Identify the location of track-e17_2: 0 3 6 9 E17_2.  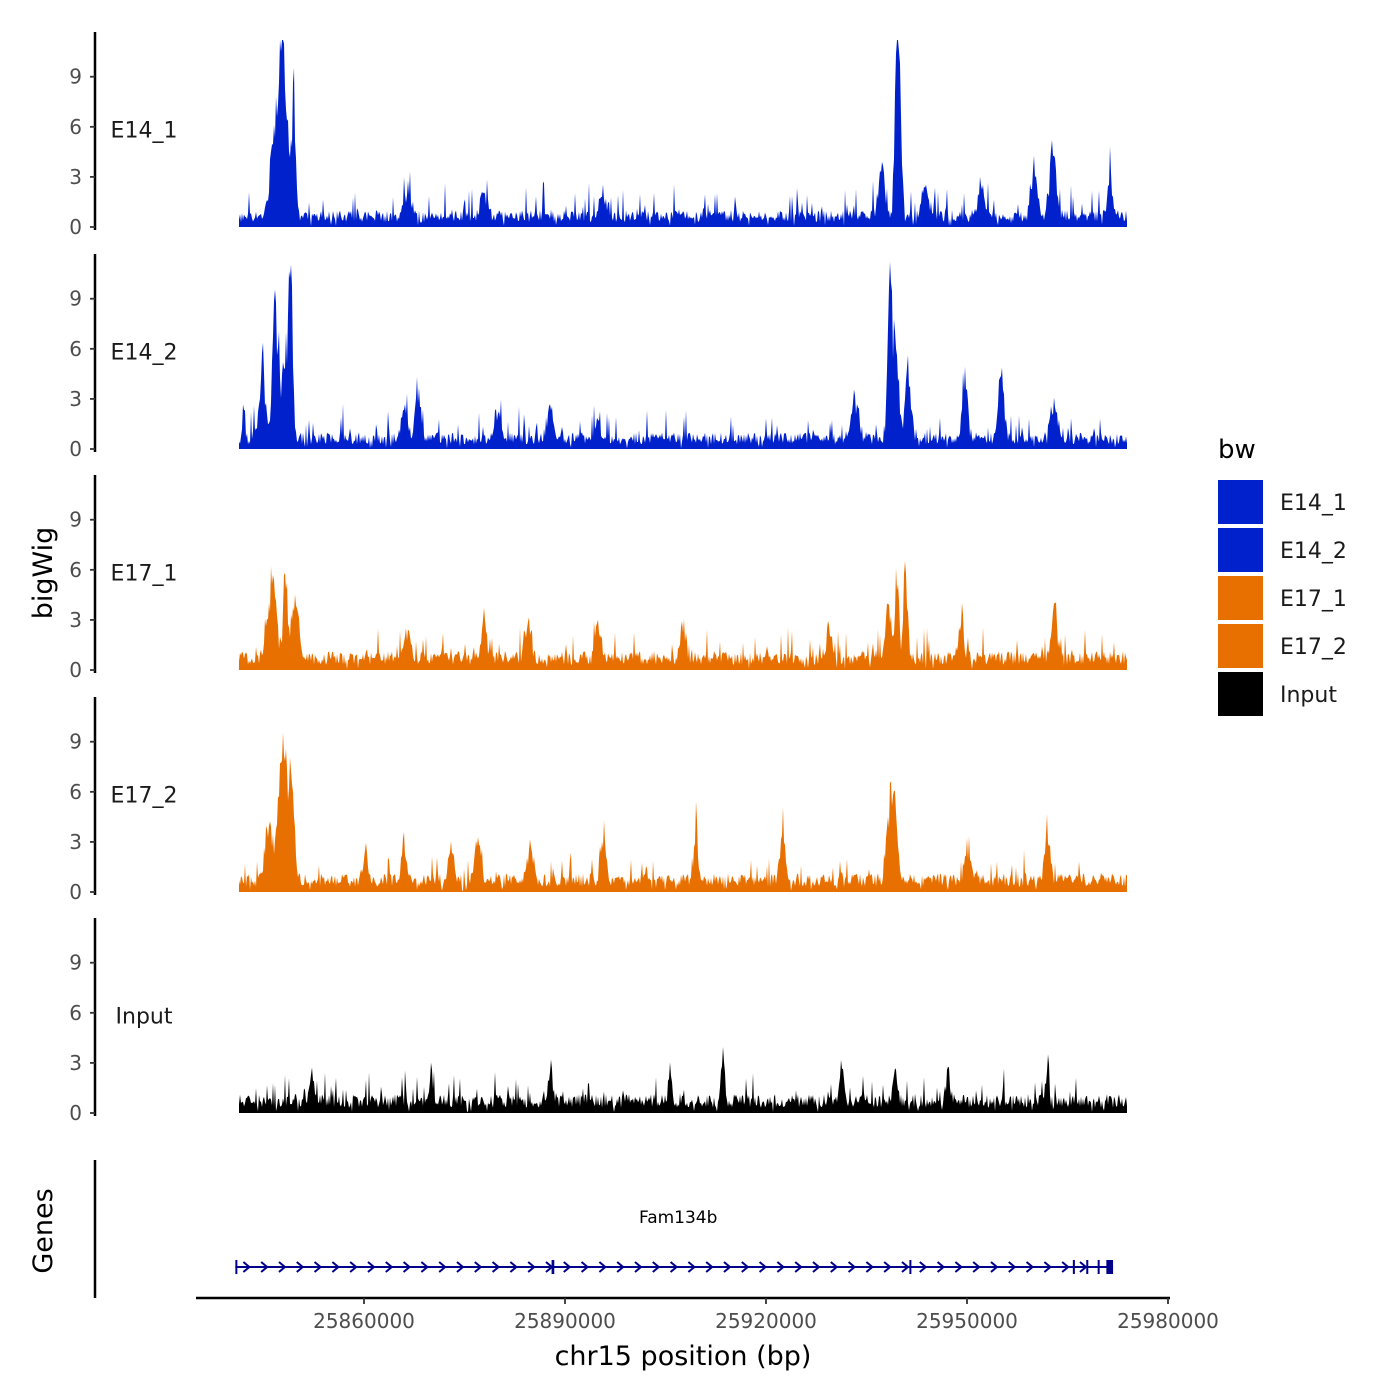
(598, 800).